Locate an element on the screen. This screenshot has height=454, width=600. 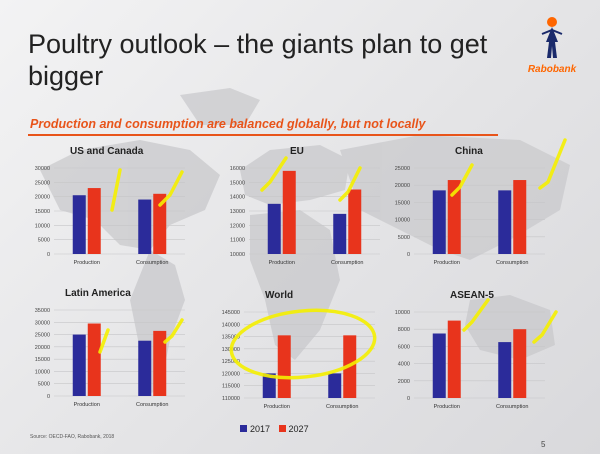
chart-title: World is located at coordinates (279, 295).